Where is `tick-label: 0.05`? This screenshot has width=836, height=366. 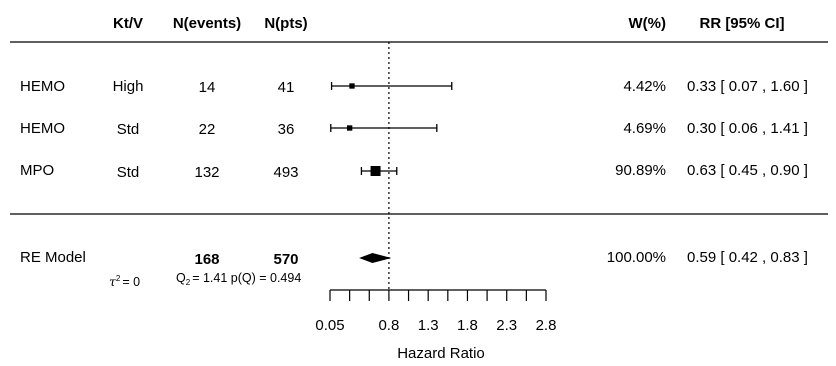 tick-label: 0.05 is located at coordinates (329, 325).